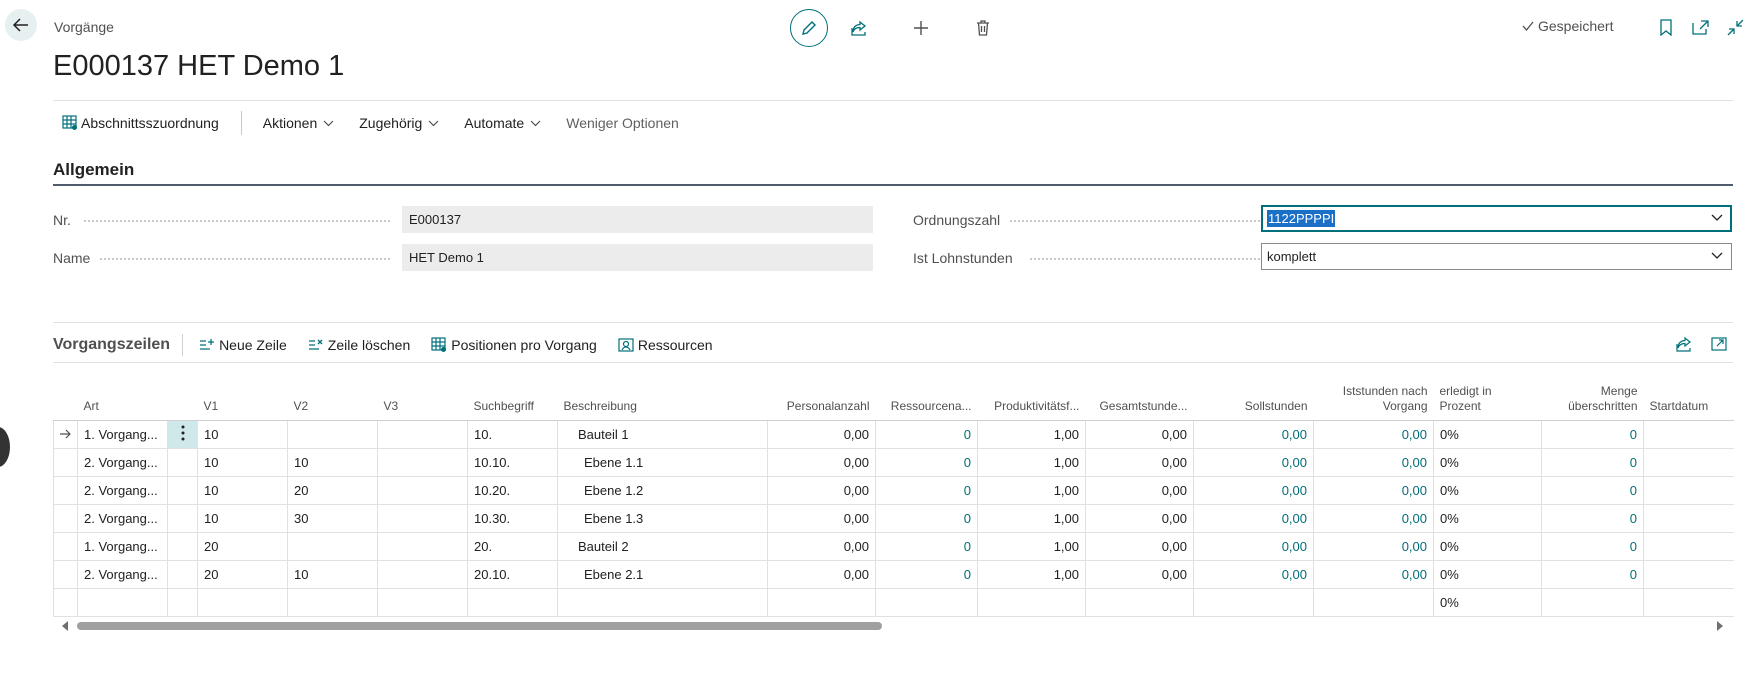 Image resolution: width=1743 pixels, height=675 pixels. What do you see at coordinates (1720, 626) in the screenshot?
I see `scroll-right-icon` at bounding box center [1720, 626].